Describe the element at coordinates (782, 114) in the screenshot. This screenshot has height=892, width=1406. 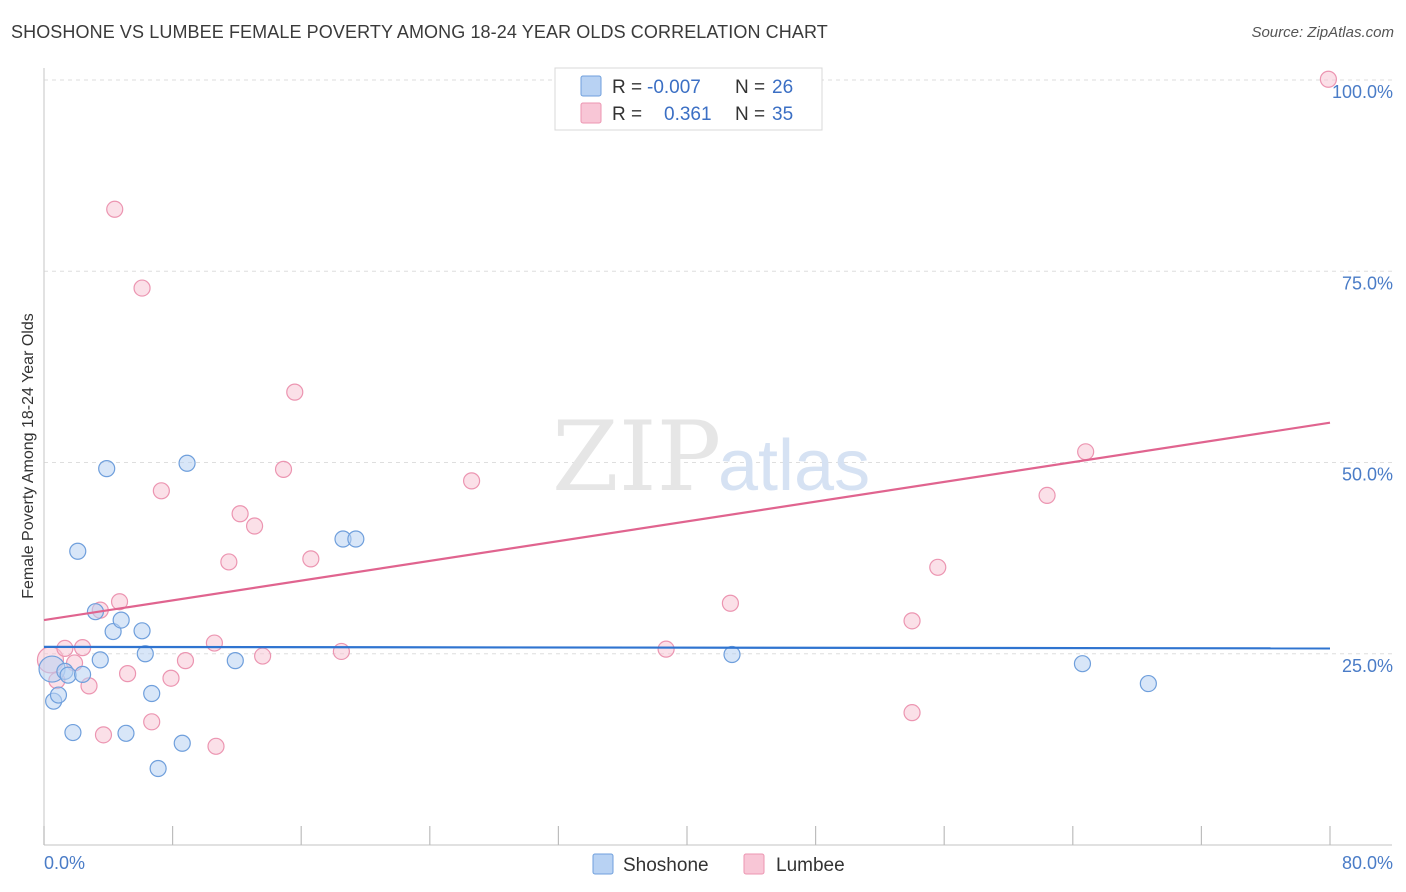
I see `legend-n-value-lumbee: 35` at that location.